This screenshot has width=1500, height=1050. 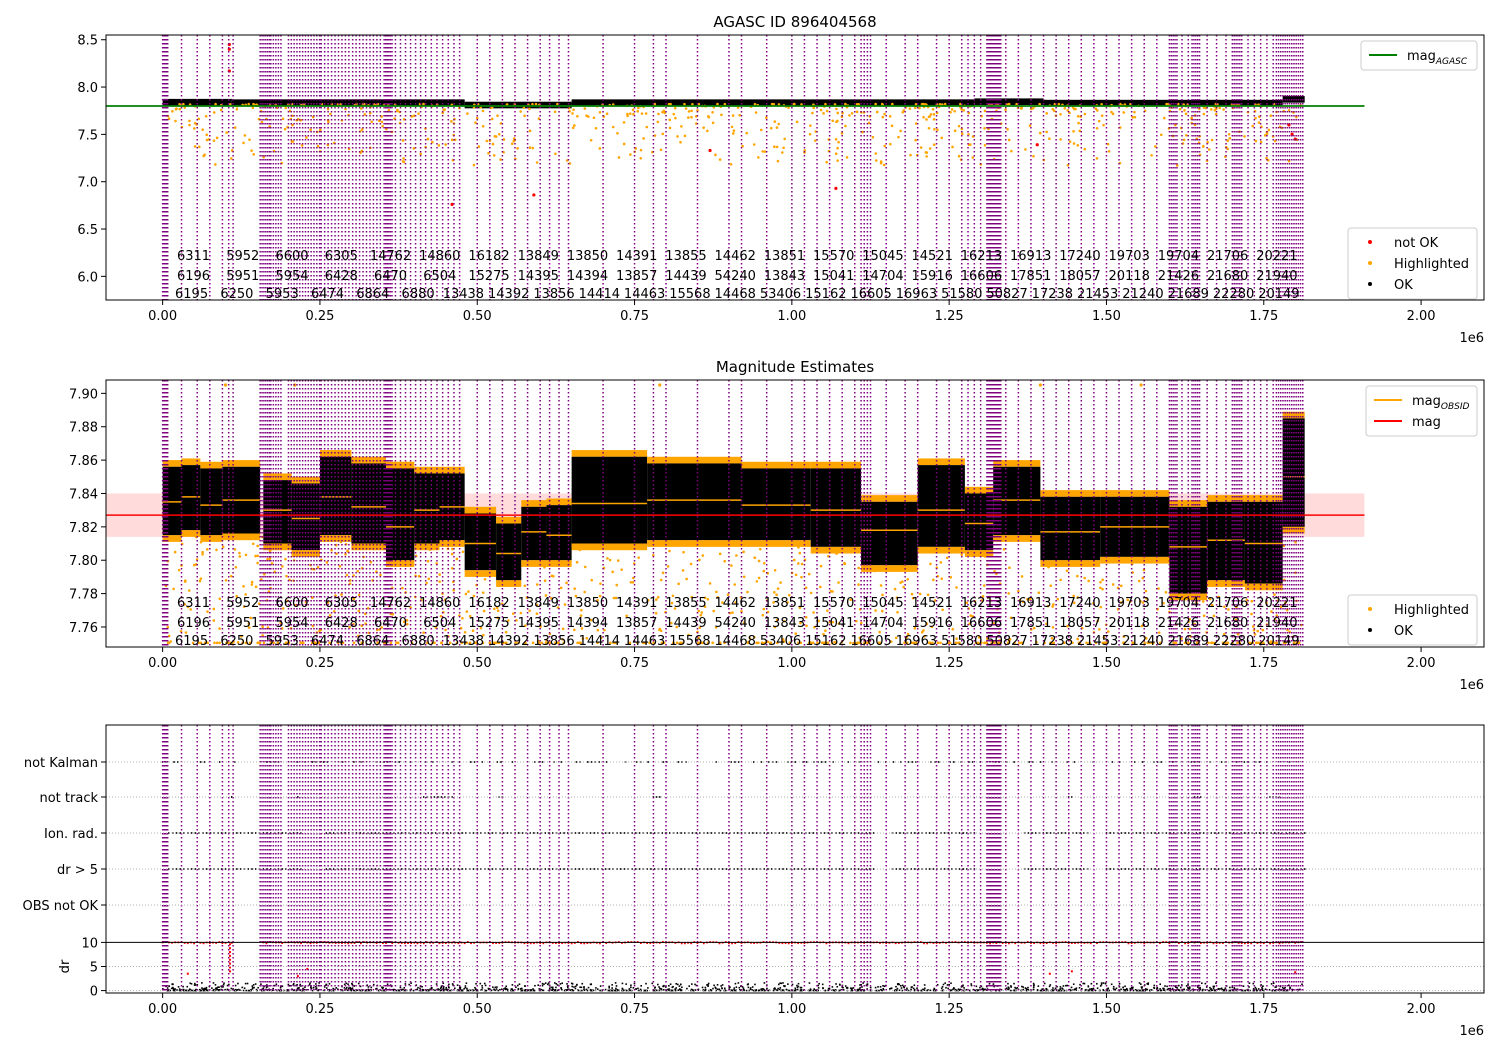 What do you see at coordinates (341, 256) in the screenshot?
I see `obsid-label: 6305` at bounding box center [341, 256].